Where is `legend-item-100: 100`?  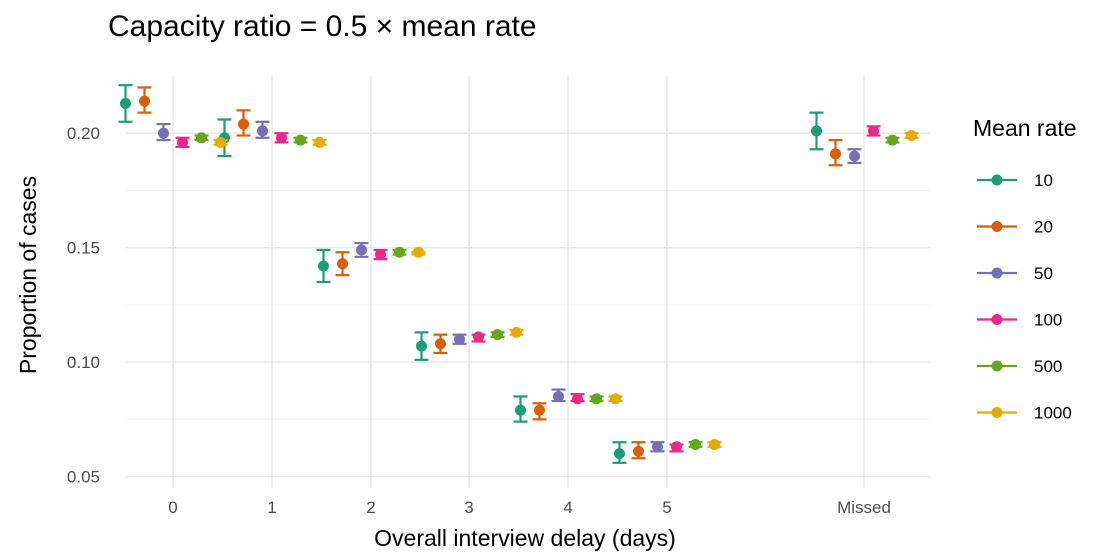
legend-item-100: 100 is located at coordinates (1019, 320).